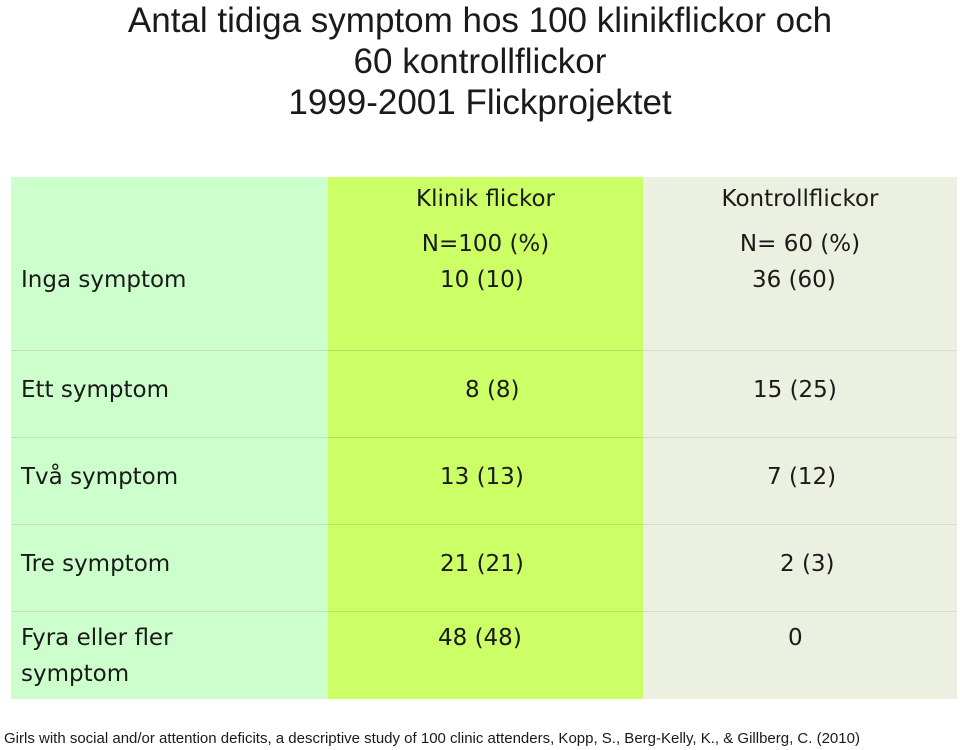 The height and width of the screenshot is (750, 960). Describe the element at coordinates (96, 564) in the screenshot. I see `row-label: Tre symptom` at that location.